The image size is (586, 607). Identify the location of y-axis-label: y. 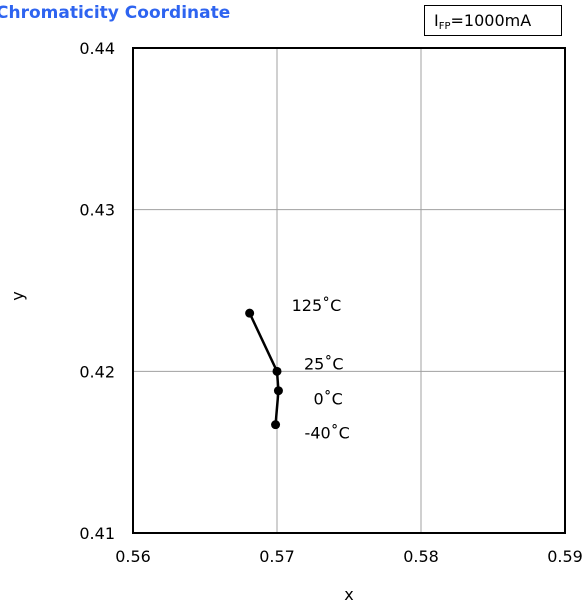
(17, 295).